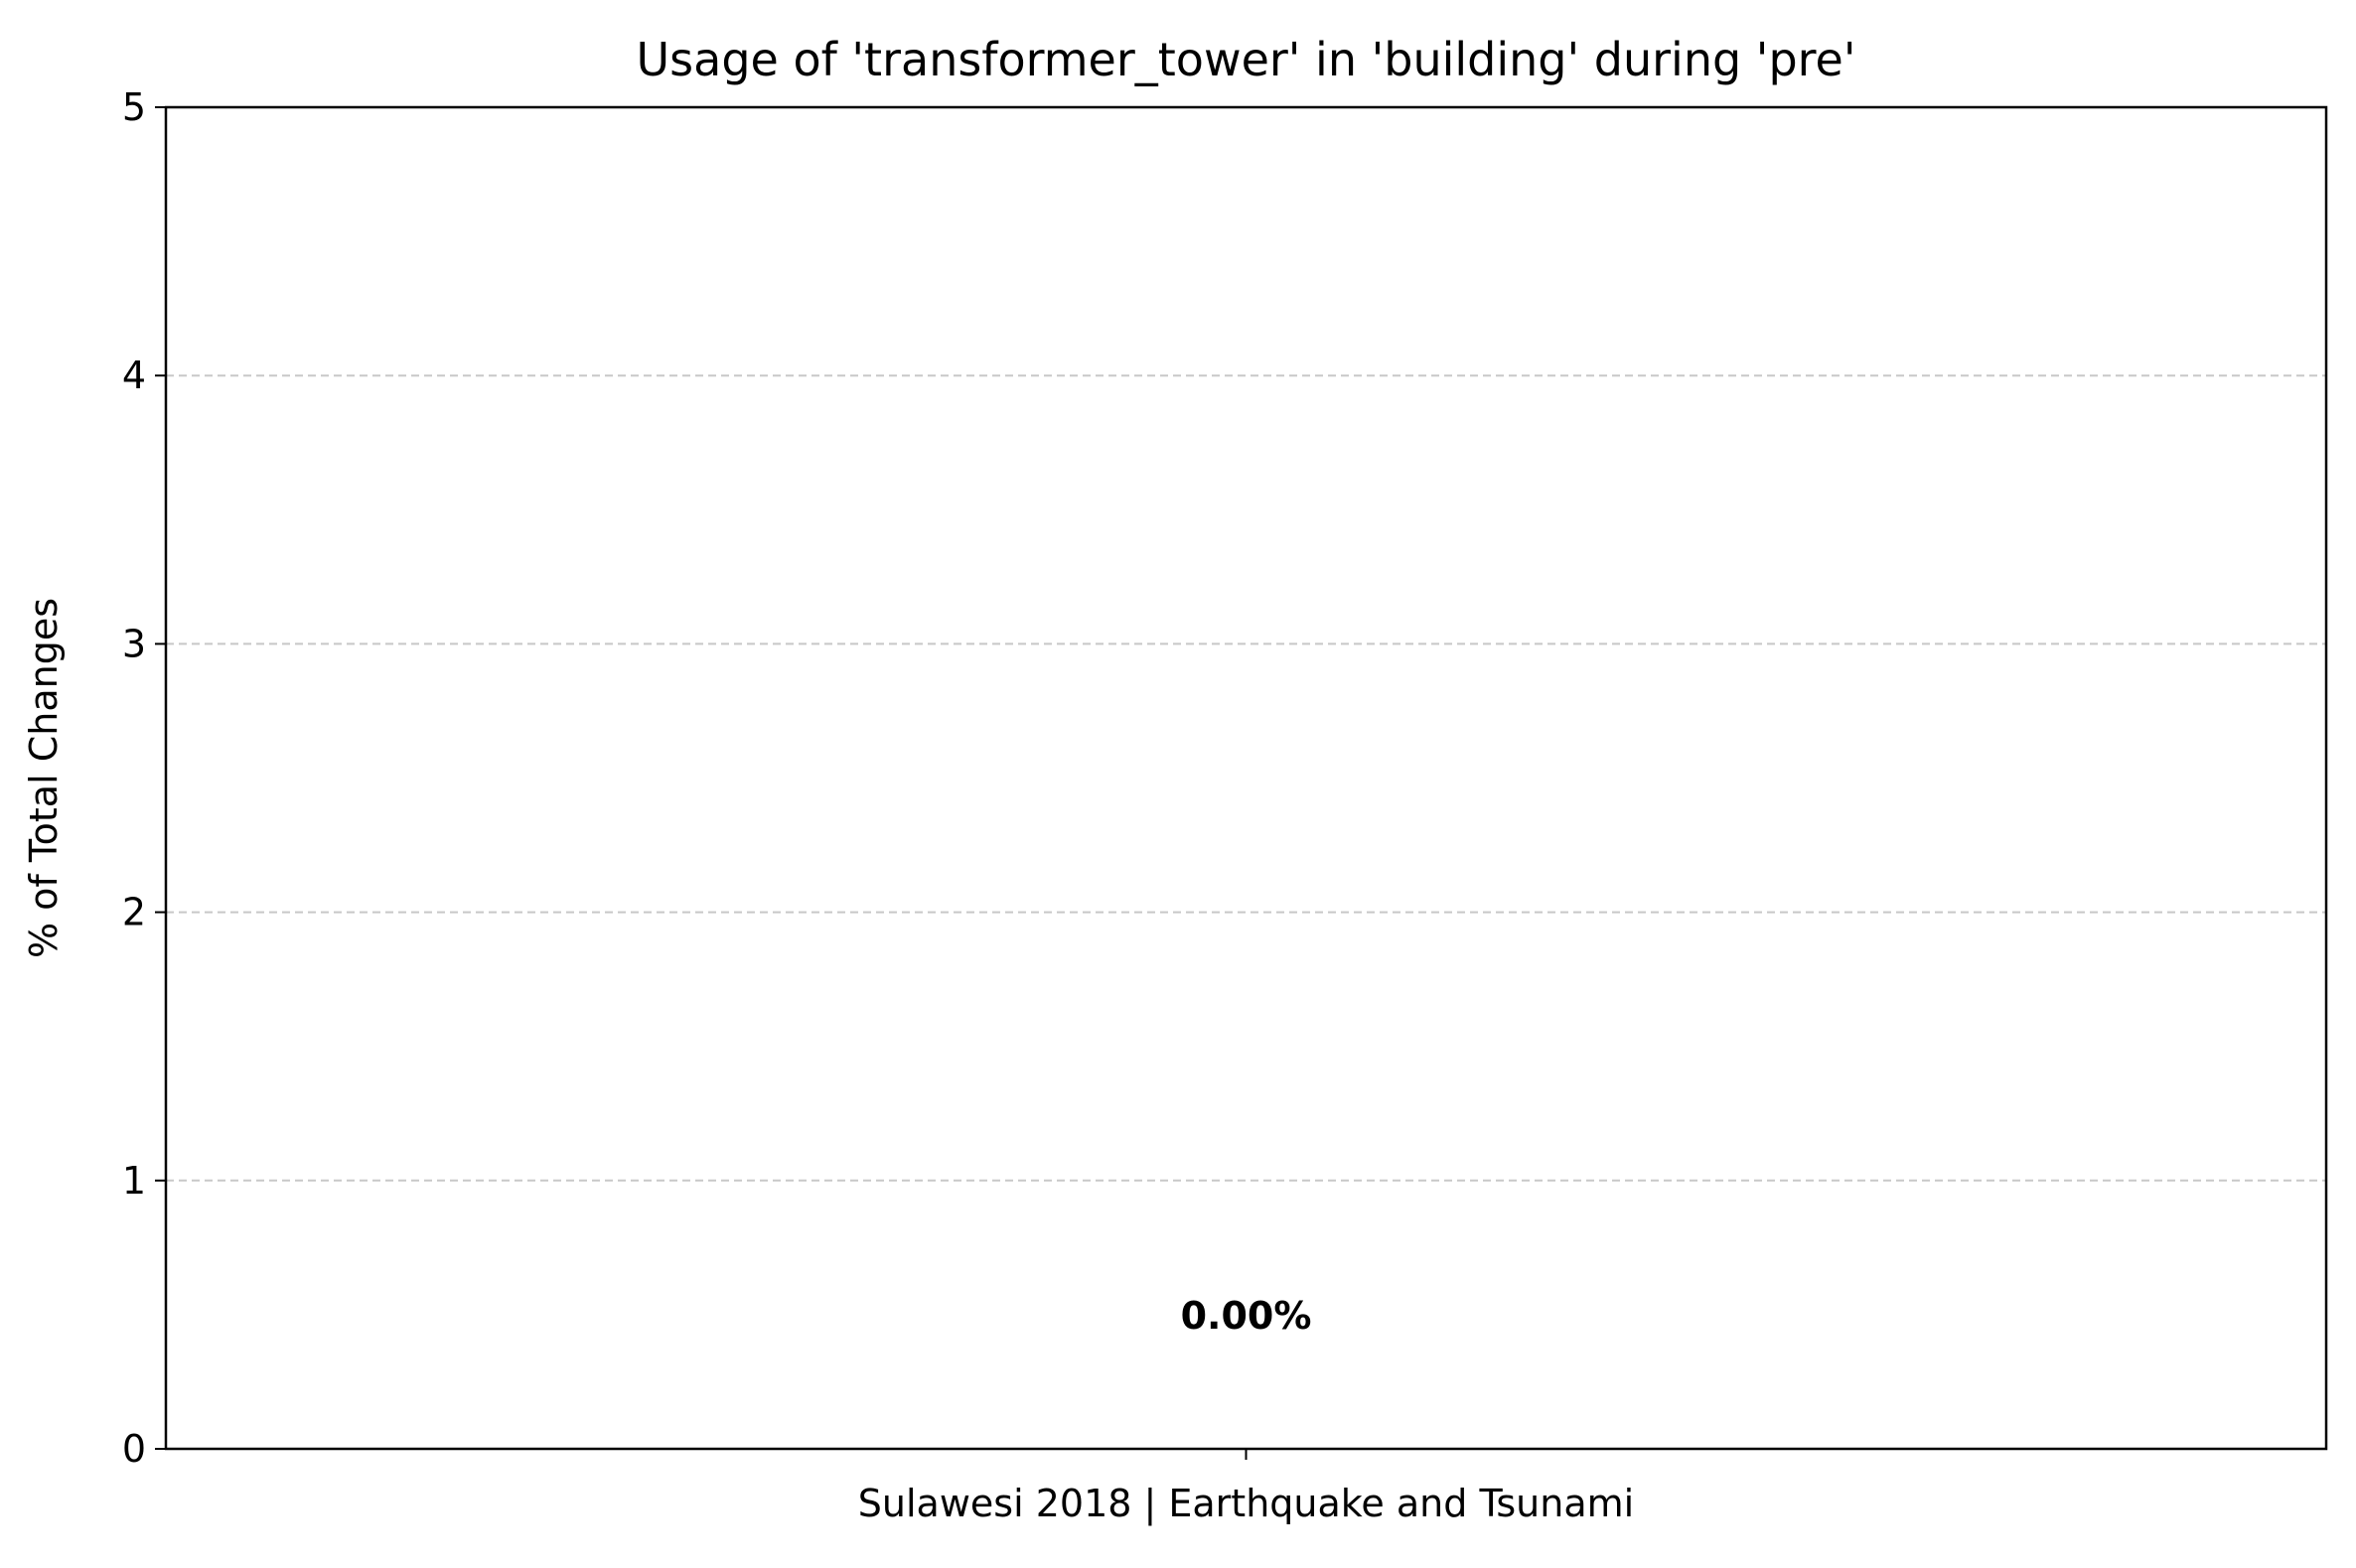  What do you see at coordinates (134, 1181) in the screenshot?
I see `y-tick-label: 1` at bounding box center [134, 1181].